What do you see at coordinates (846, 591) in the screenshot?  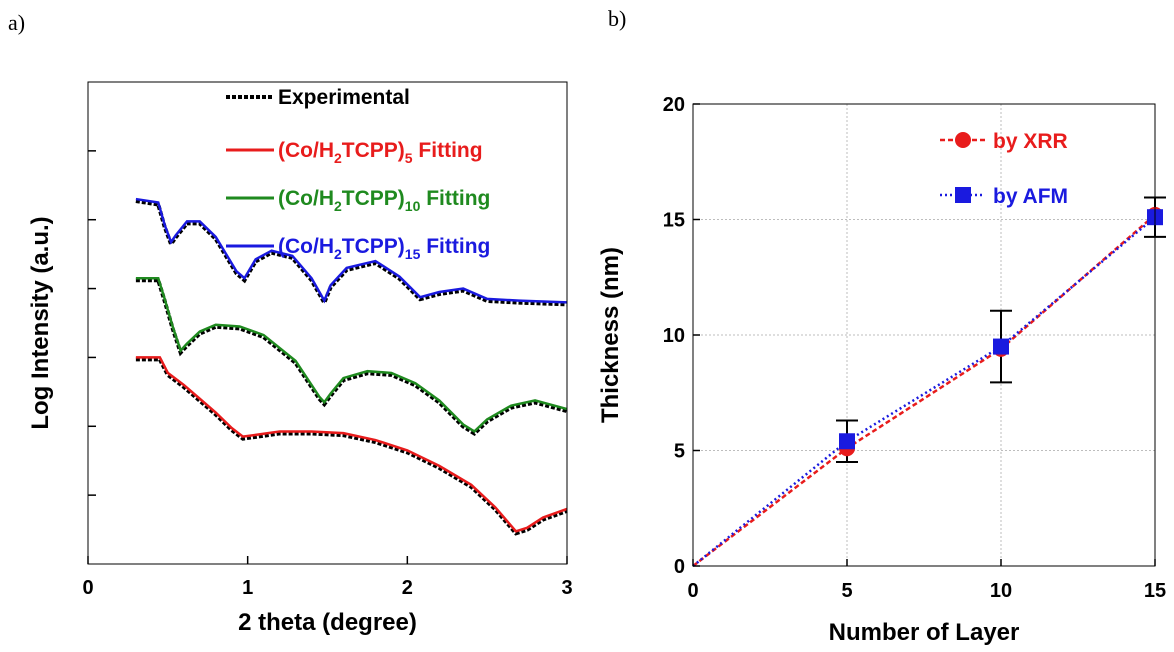 I see `chart-b-x-tick-label: 5` at bounding box center [846, 591].